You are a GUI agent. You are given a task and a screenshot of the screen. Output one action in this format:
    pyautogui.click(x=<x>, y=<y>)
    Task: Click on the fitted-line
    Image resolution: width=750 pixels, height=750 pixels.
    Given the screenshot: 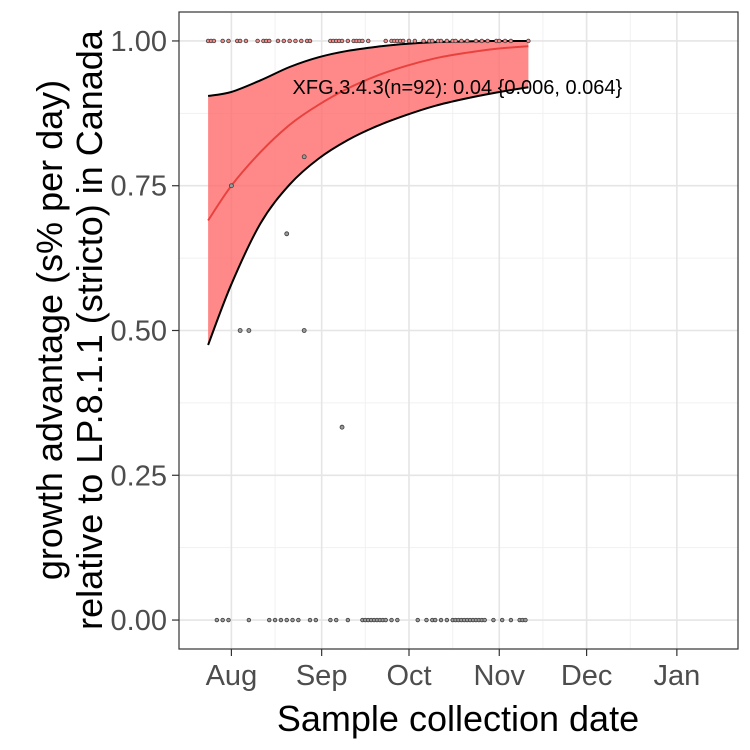 What is the action you would take?
    pyautogui.click(x=368, y=133)
    